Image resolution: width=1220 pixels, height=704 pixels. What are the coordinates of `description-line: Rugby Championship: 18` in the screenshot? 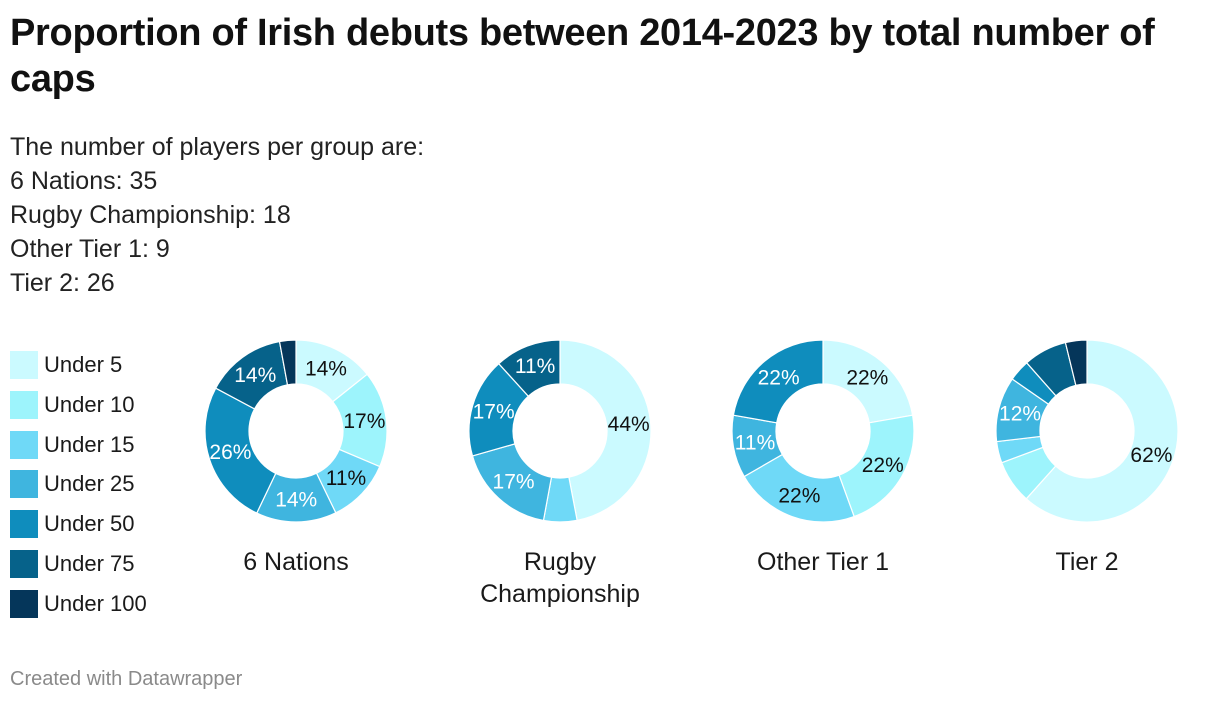 It's located at (150, 215).